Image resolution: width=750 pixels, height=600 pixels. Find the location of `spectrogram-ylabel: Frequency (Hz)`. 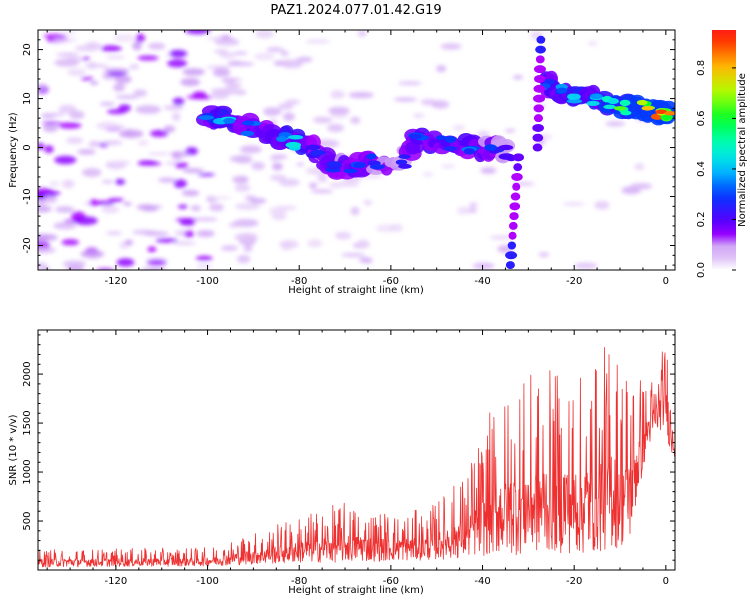

spectrogram-ylabel: Frequency (Hz) is located at coordinates (13, 150).